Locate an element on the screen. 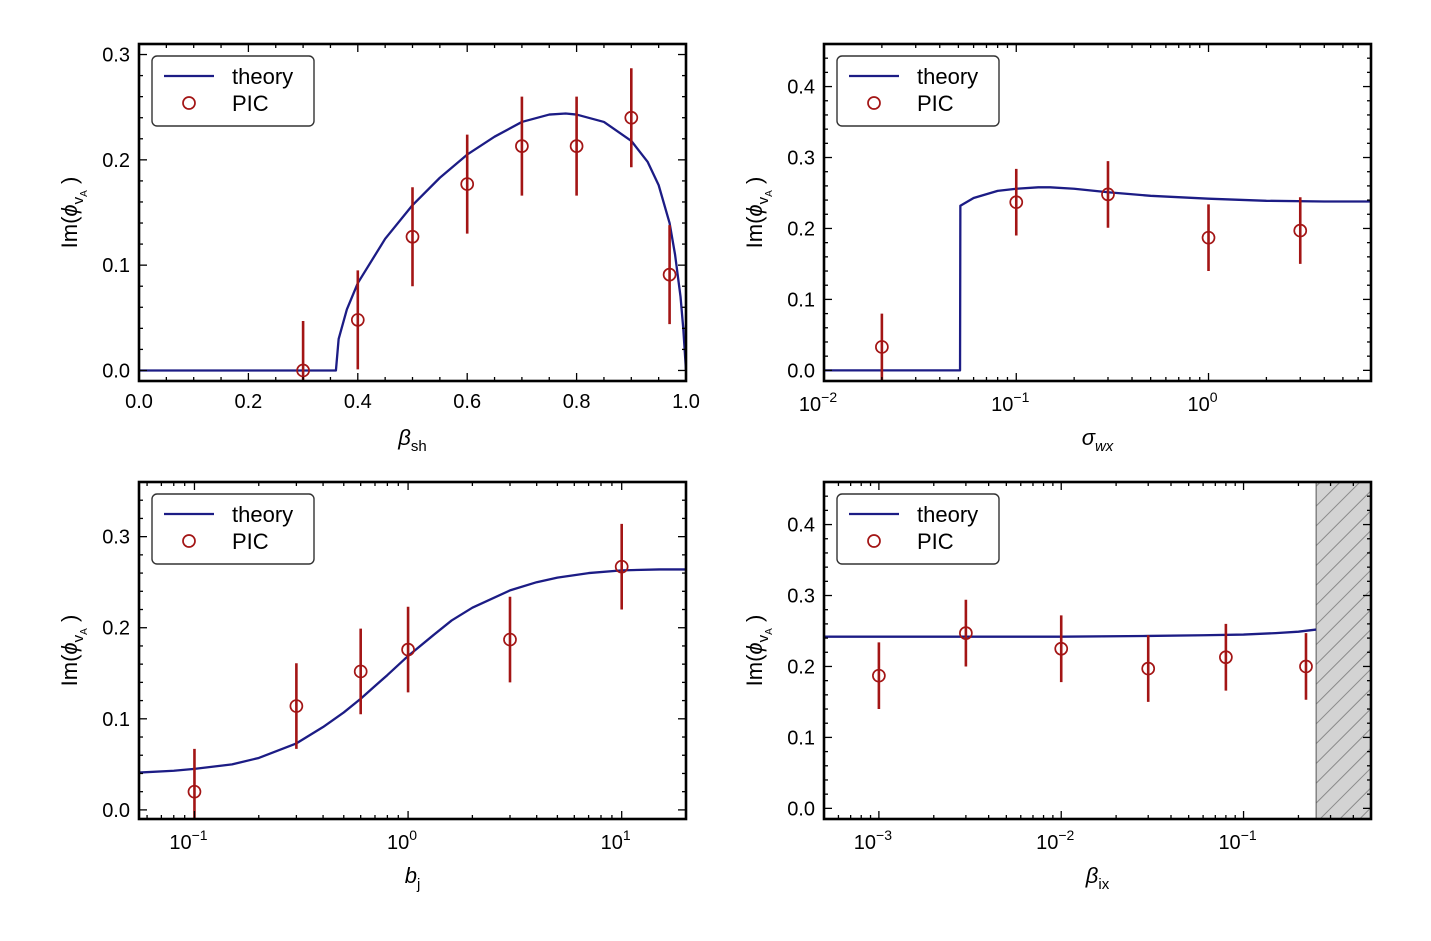  x-tick-label: 10¹ is located at coordinates (616, 840).